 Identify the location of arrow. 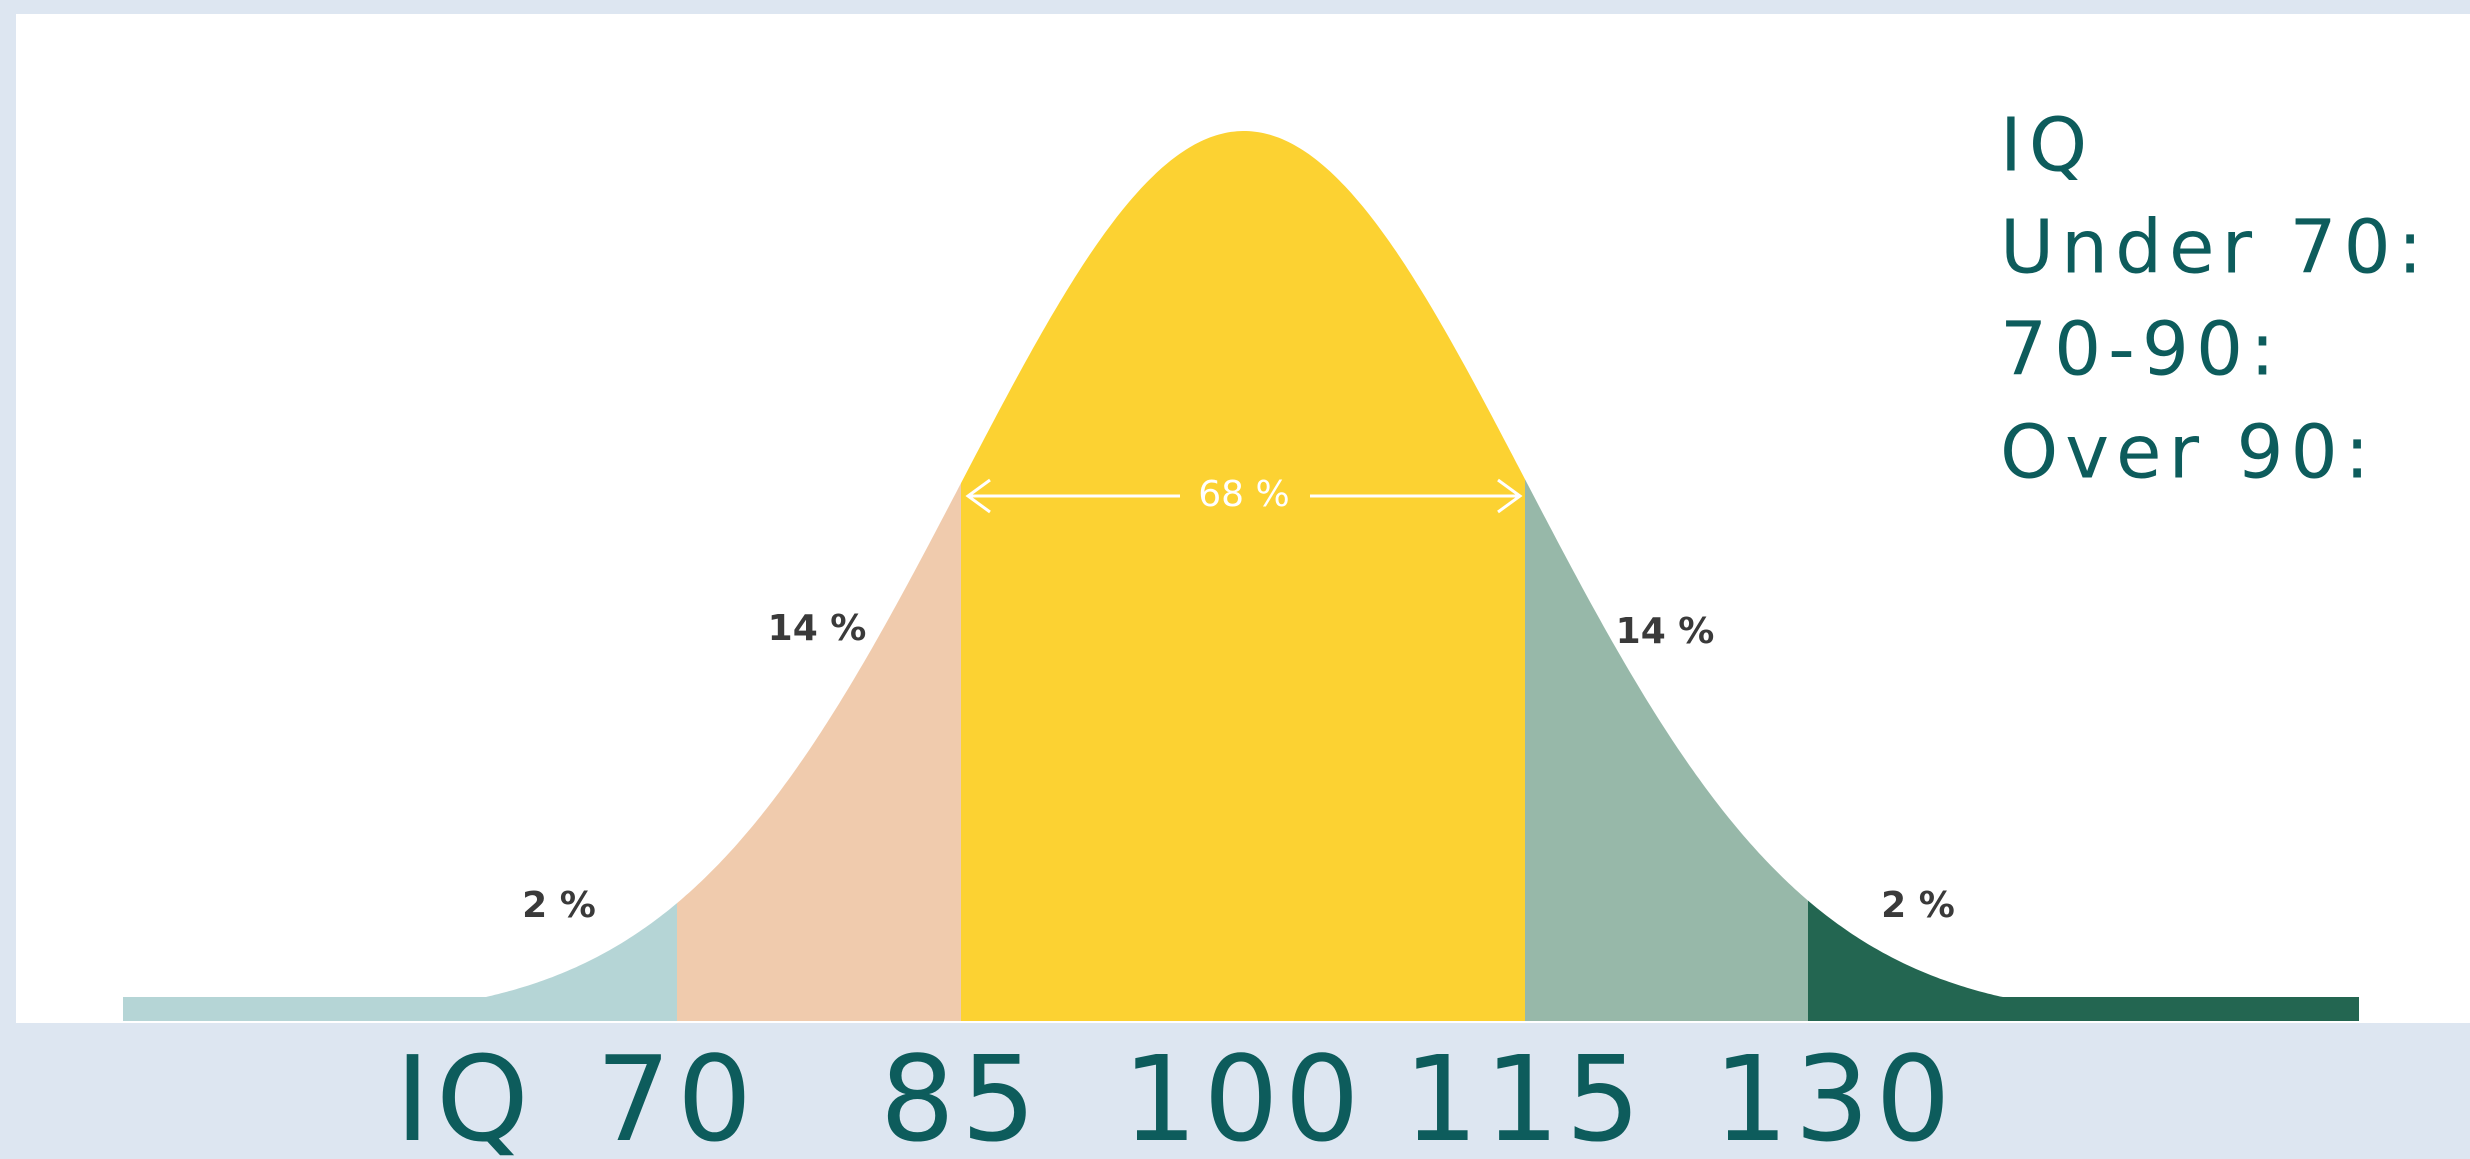
(1244, 496).